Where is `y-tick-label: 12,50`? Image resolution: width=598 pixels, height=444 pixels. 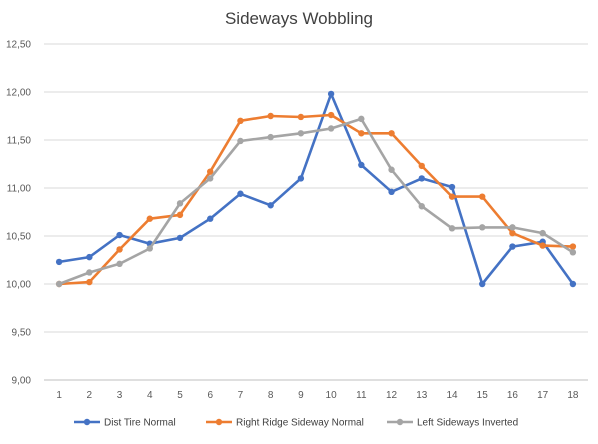
y-tick-label: 12,50 is located at coordinates (18, 45).